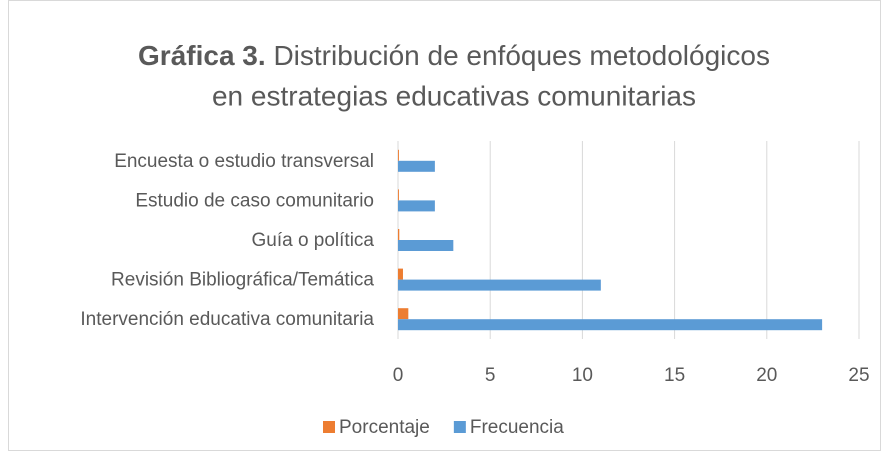 This screenshot has width=885, height=458. Describe the element at coordinates (766, 375) in the screenshot. I see `x-tick-label: 20` at that location.